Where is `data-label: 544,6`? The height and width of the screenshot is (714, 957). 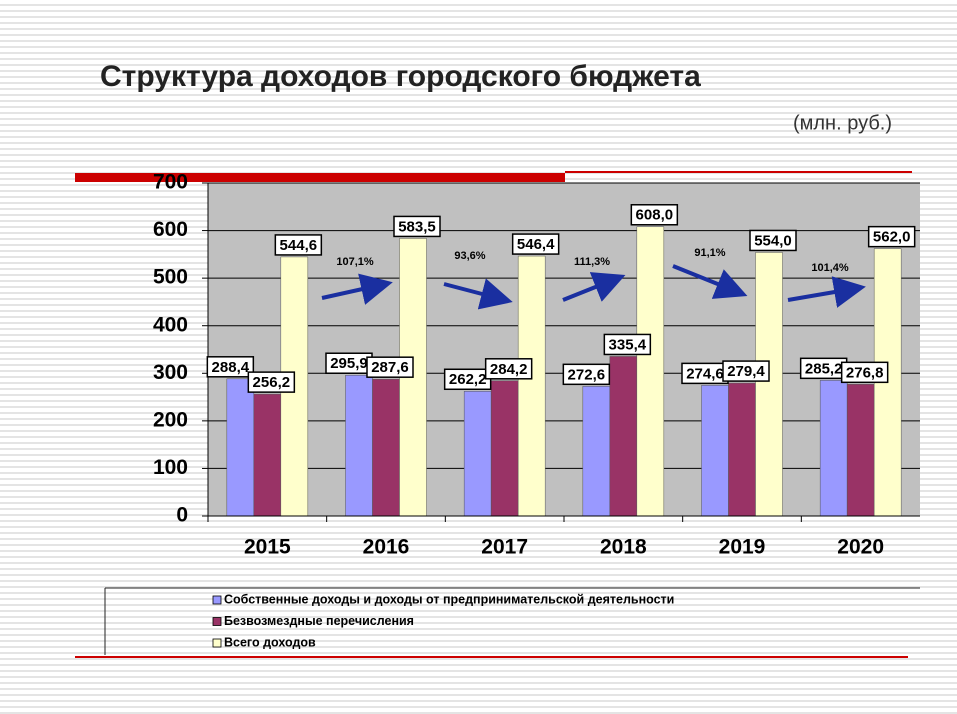 data-label: 544,6 is located at coordinates (299, 245).